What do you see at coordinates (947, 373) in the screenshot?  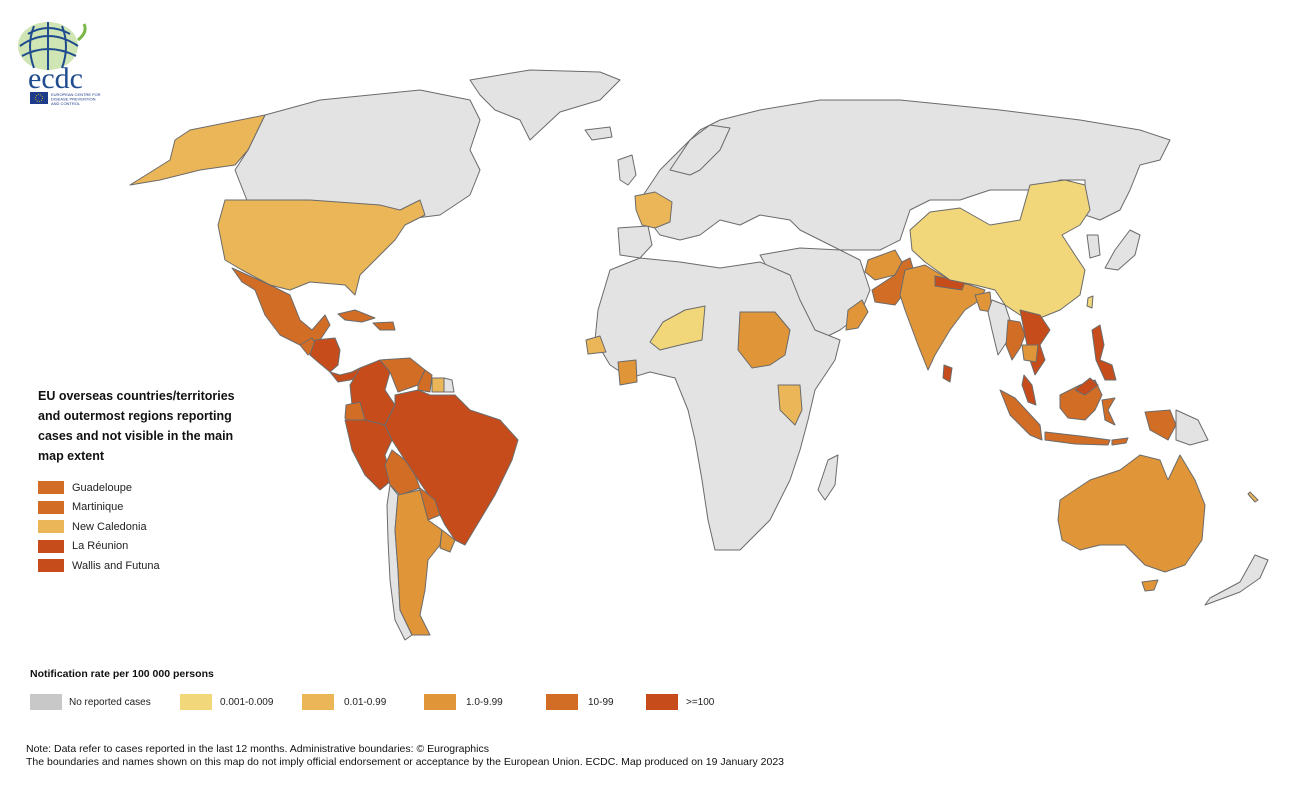 I see `country-sri-lanka` at bounding box center [947, 373].